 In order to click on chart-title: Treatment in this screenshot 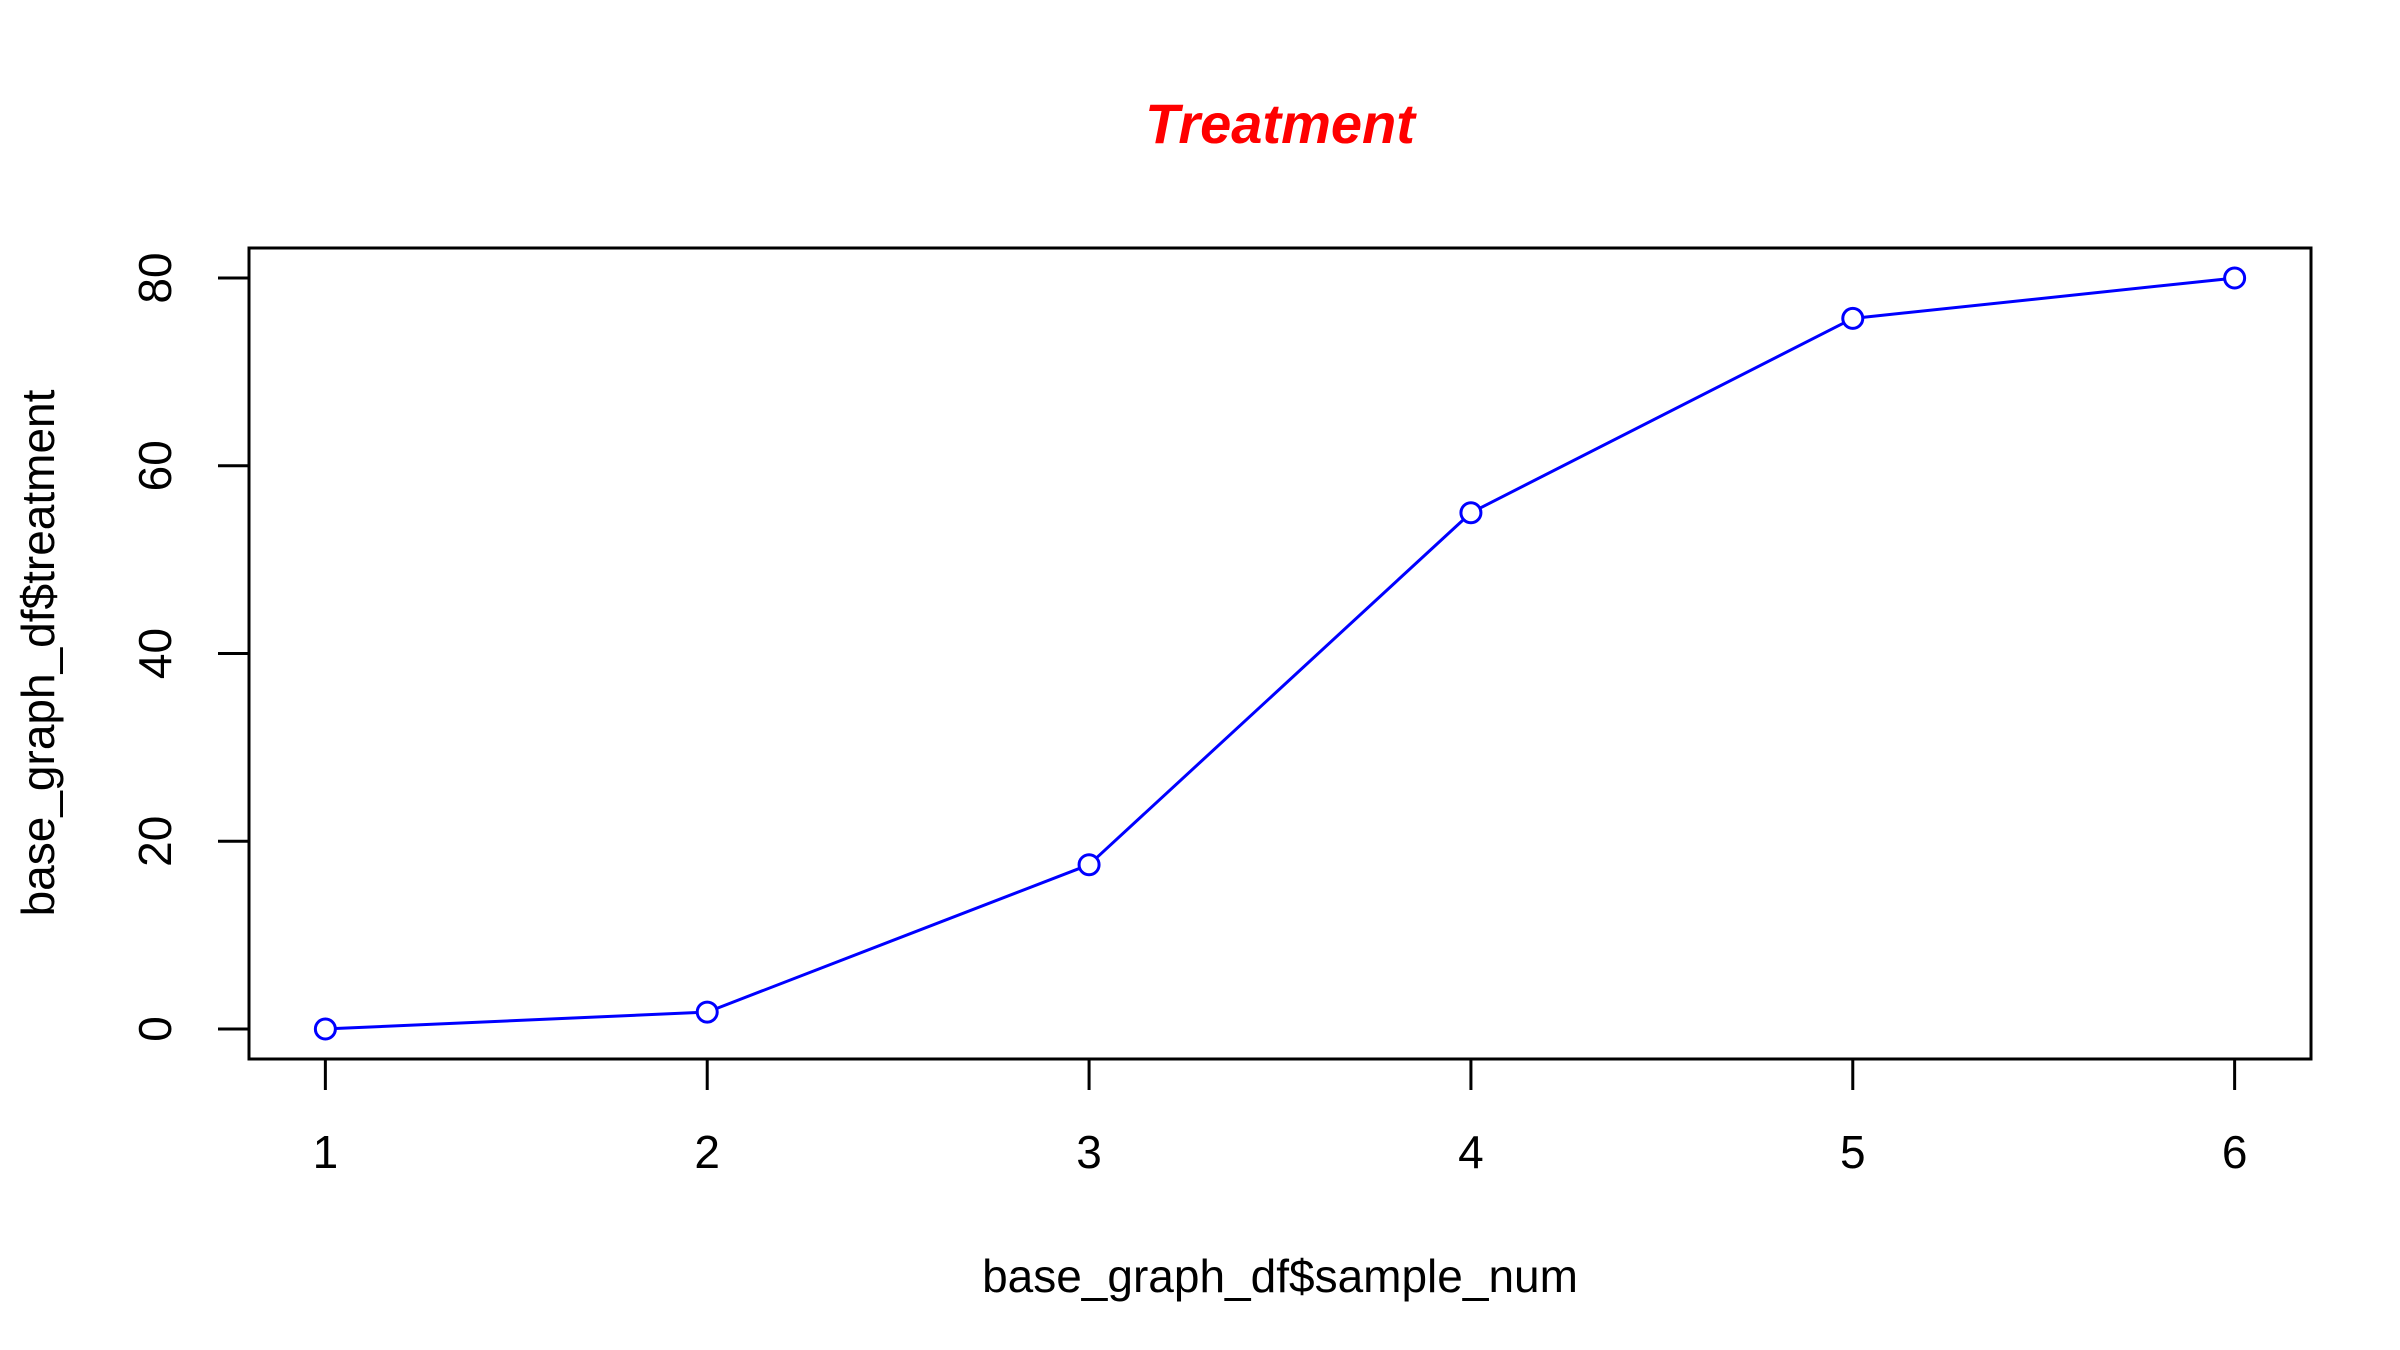, I will do `click(1281, 123)`.